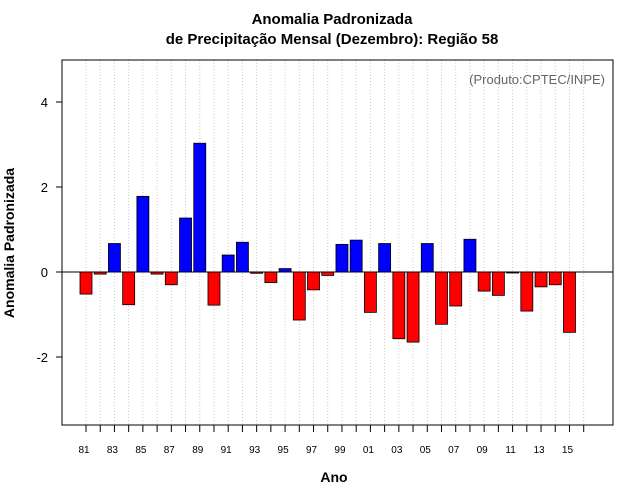 The image size is (640, 500). Describe the element at coordinates (312, 450) in the screenshot. I see `x-tick-label: 97` at that location.